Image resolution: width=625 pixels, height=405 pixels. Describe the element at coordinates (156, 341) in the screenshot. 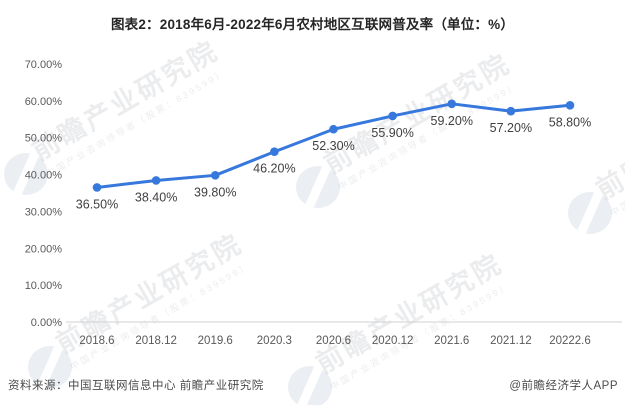

I see `x-axis-tick-label: 2018.12` at that location.